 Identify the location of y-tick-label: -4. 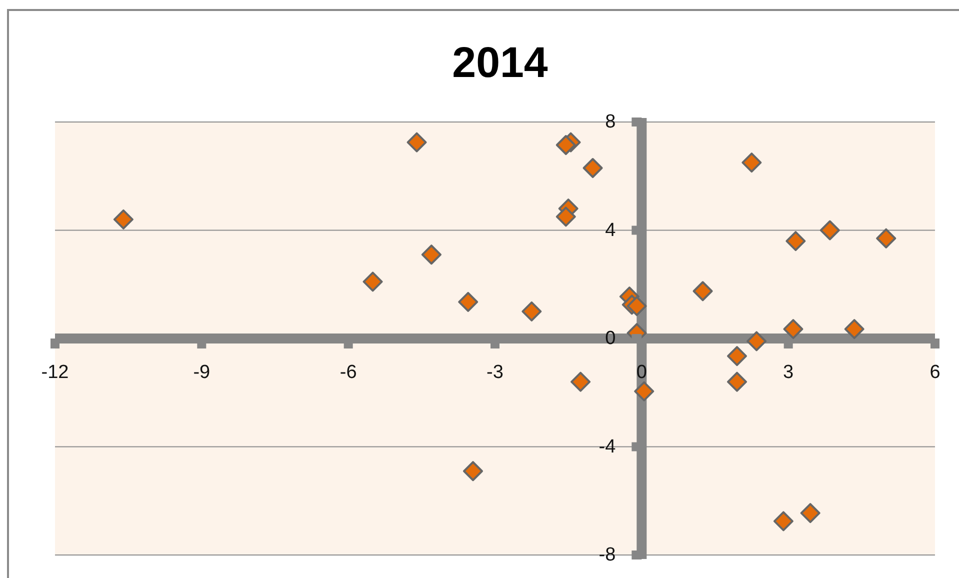
(607, 447).